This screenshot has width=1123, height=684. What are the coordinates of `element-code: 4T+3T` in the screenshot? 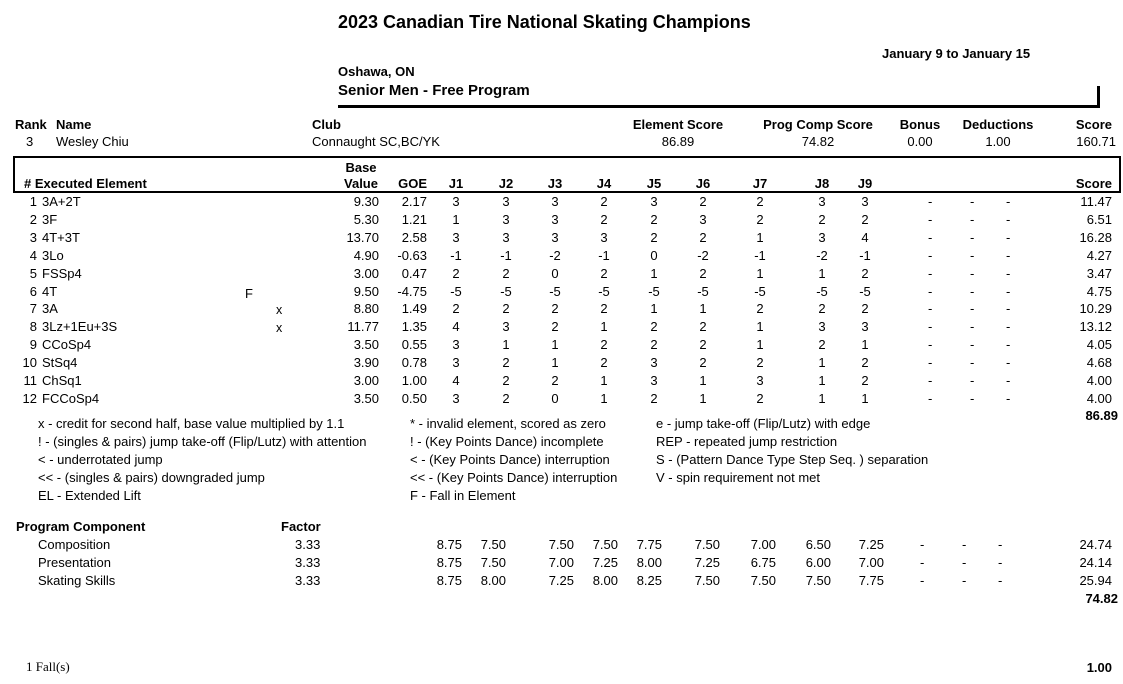 It's located at (61, 237).